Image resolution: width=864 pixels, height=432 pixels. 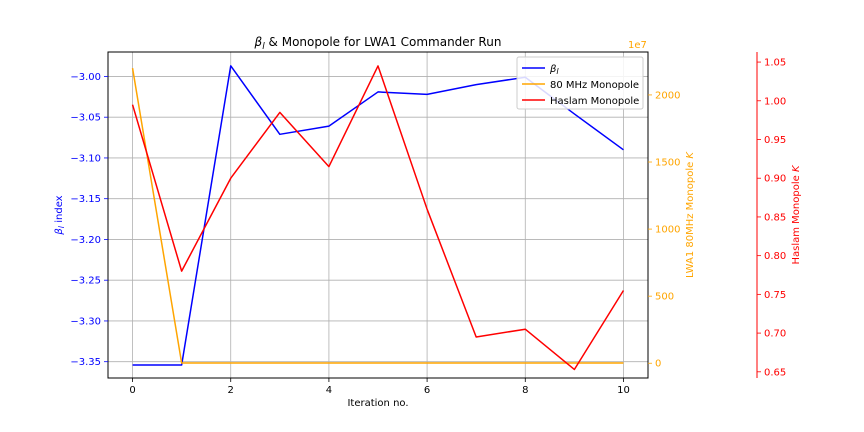 I want to click on right1-axis-label: LWA1 80MHz Monopole K, so click(x=690, y=214).